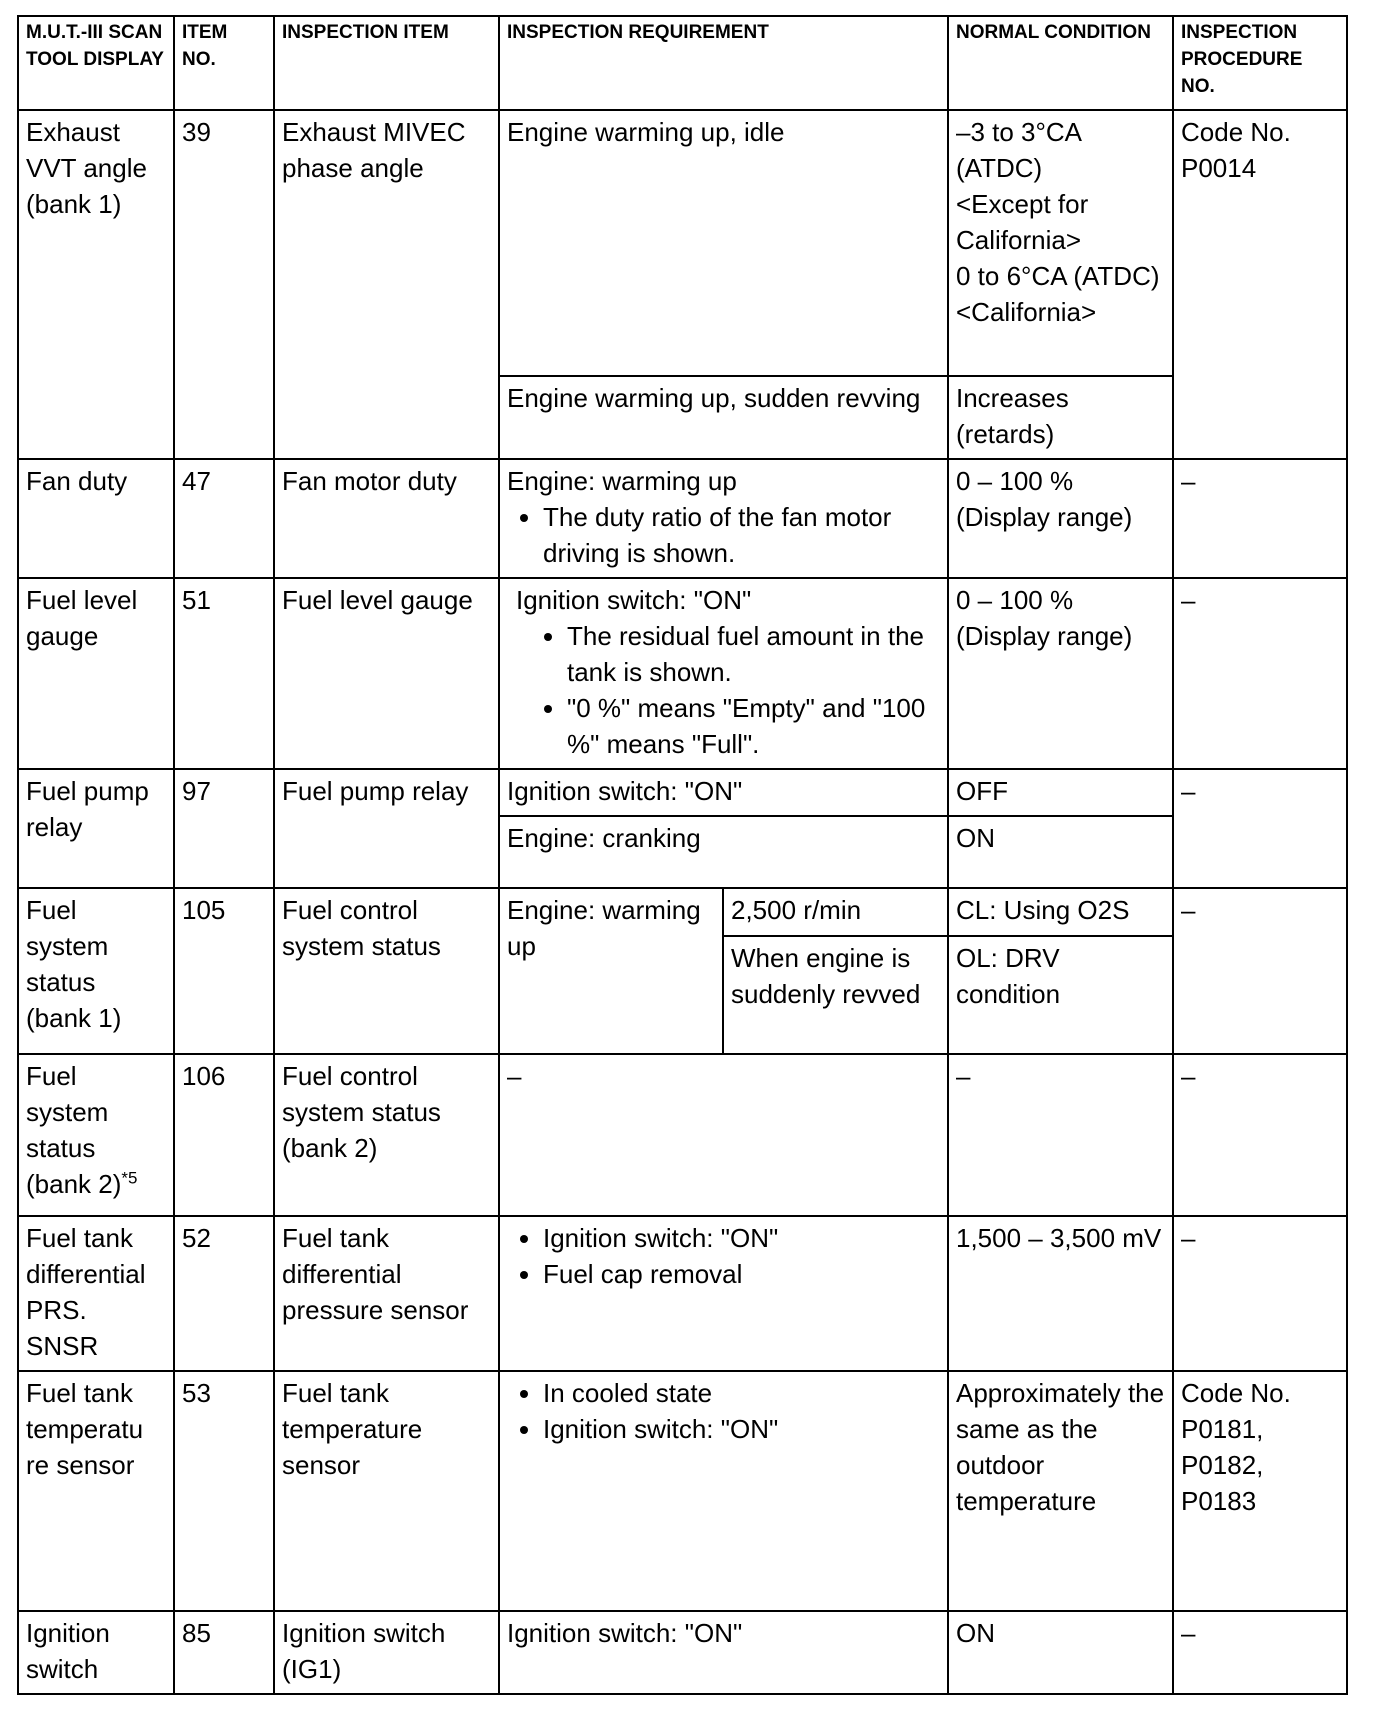 The width and height of the screenshot is (1392, 1726). What do you see at coordinates (386, 971) in the screenshot?
I see `cell-item: Fuel control system status` at bounding box center [386, 971].